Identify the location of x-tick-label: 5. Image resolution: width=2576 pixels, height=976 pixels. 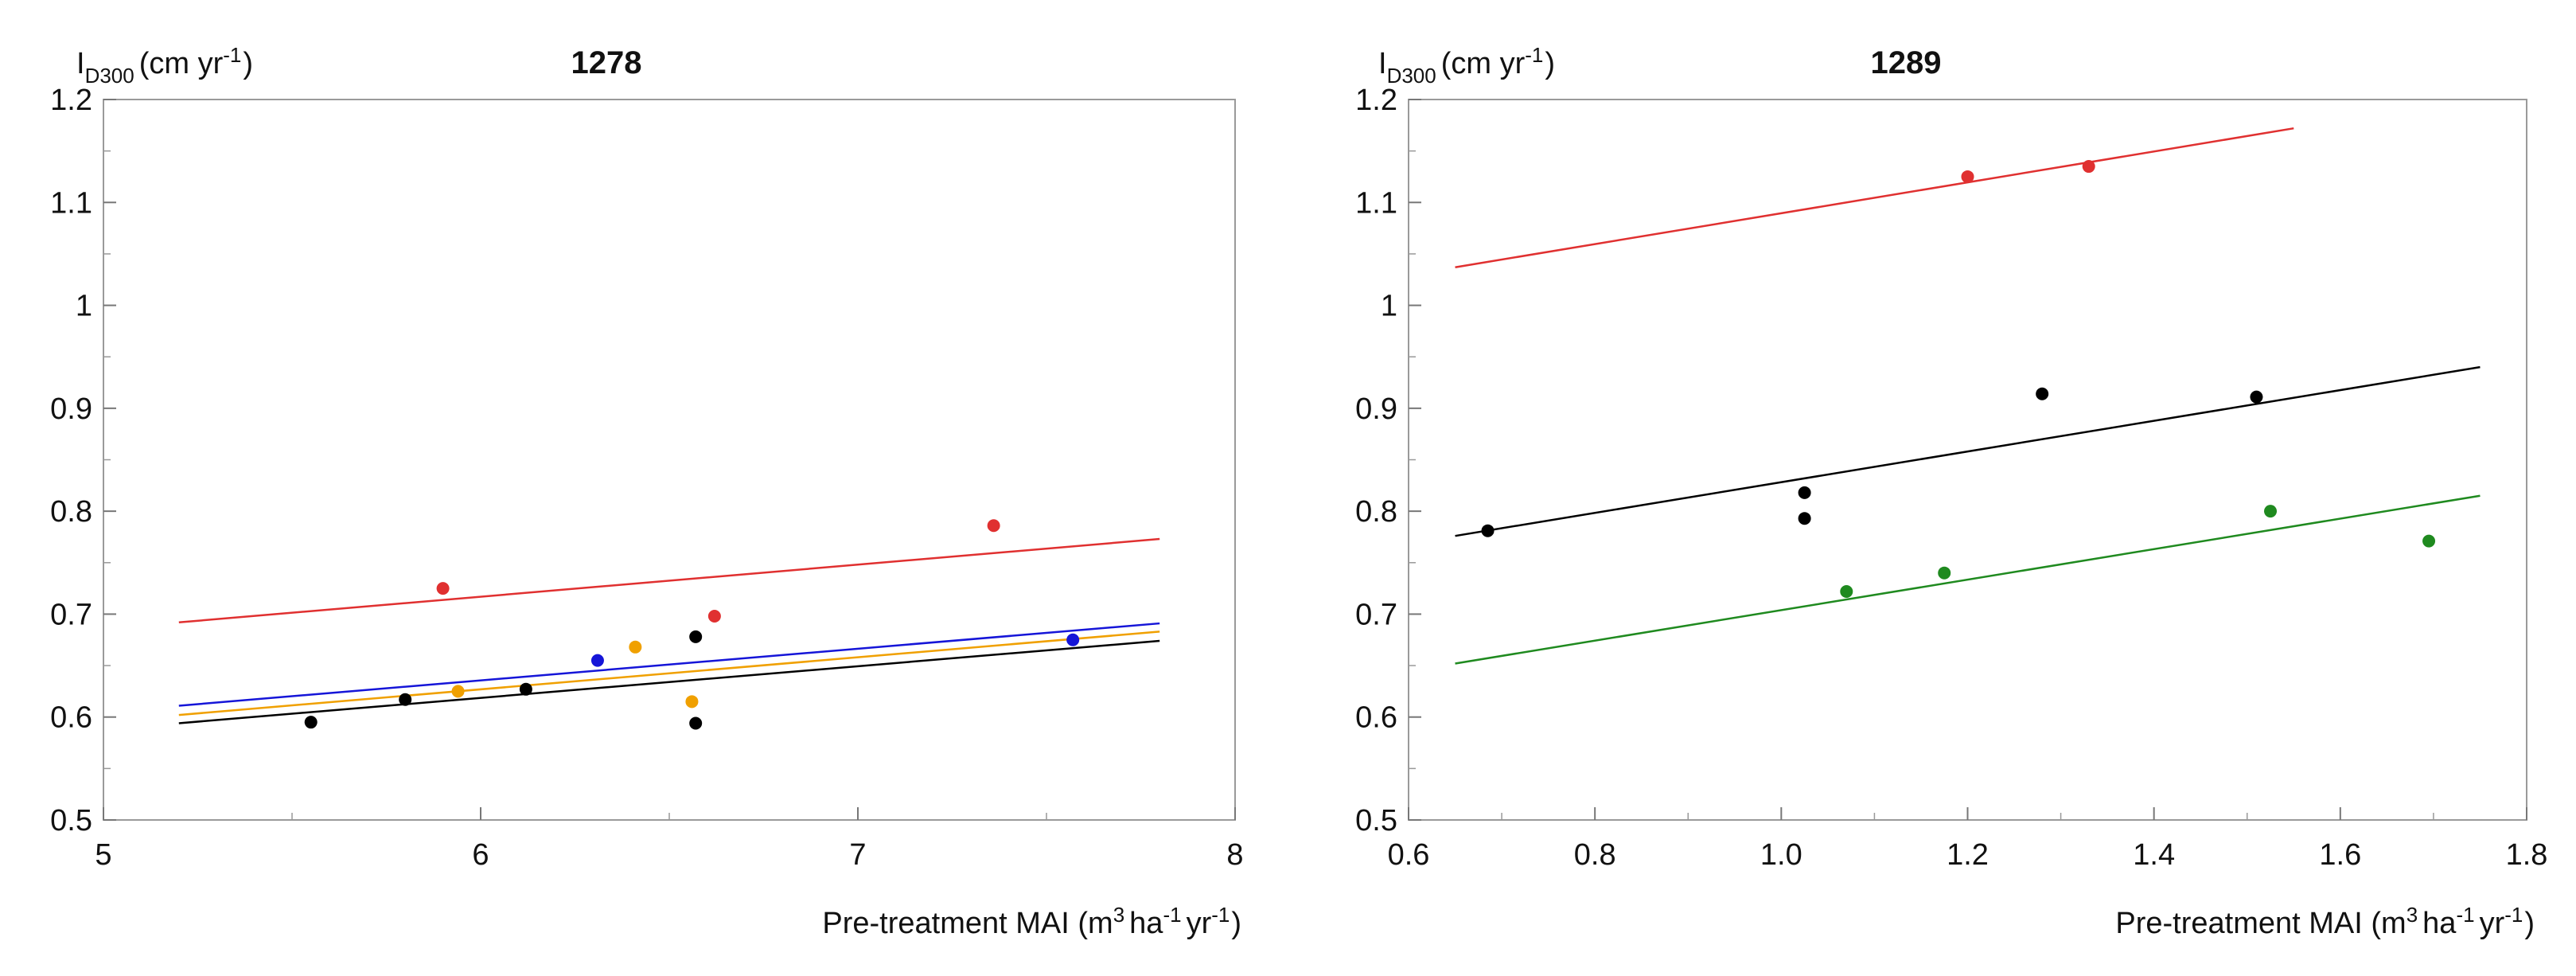
(103, 855).